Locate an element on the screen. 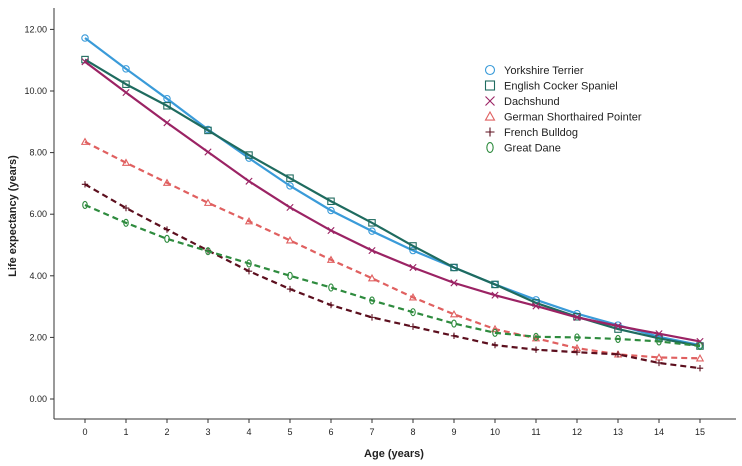 Image resolution: width=742 pixels, height=466 pixels. x-axis-title: Age (years) is located at coordinates (394, 454).